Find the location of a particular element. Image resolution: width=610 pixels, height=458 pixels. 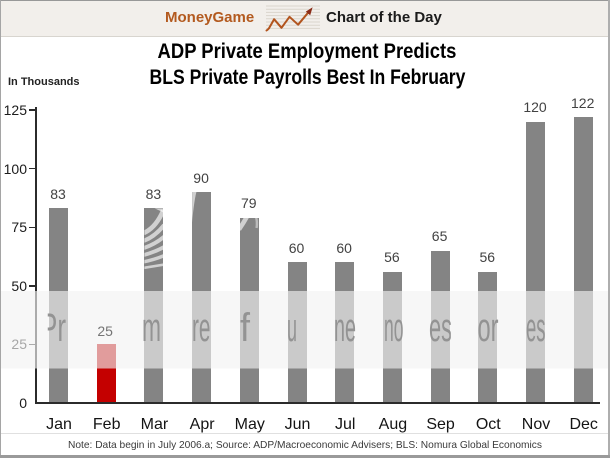

svg-text: or is located at coordinates (488, 328).